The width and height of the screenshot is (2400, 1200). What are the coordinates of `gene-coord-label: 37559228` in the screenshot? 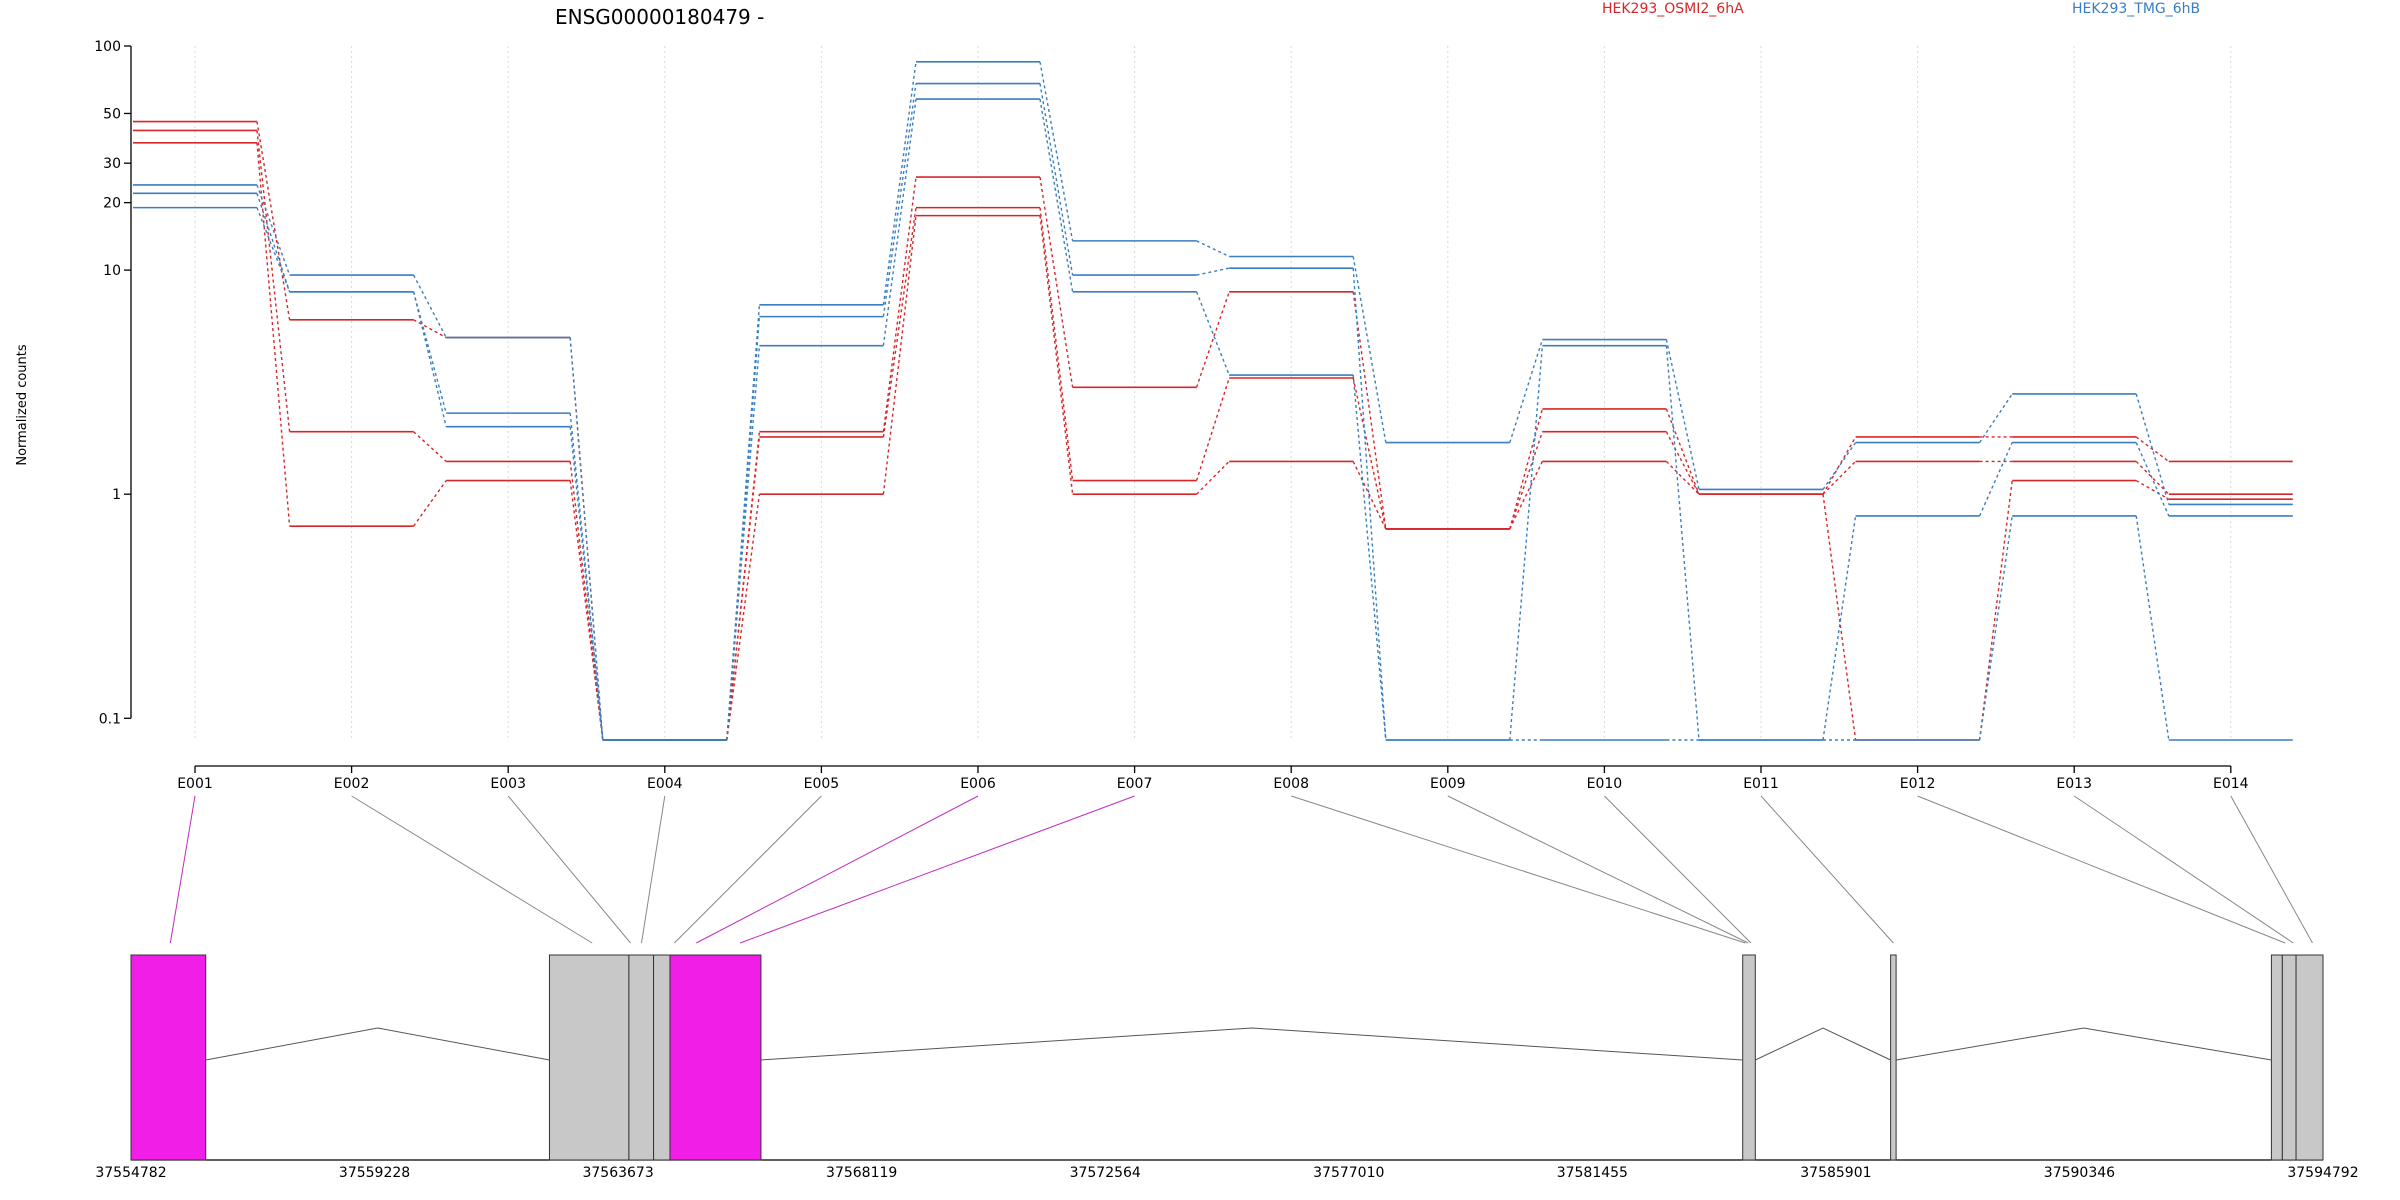 It's located at (374, 1173).